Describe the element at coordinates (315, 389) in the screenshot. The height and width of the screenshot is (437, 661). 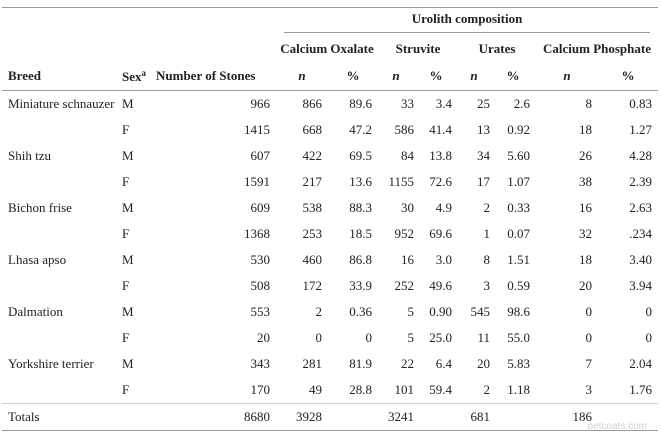
I see `cell-co-n: 49` at that location.